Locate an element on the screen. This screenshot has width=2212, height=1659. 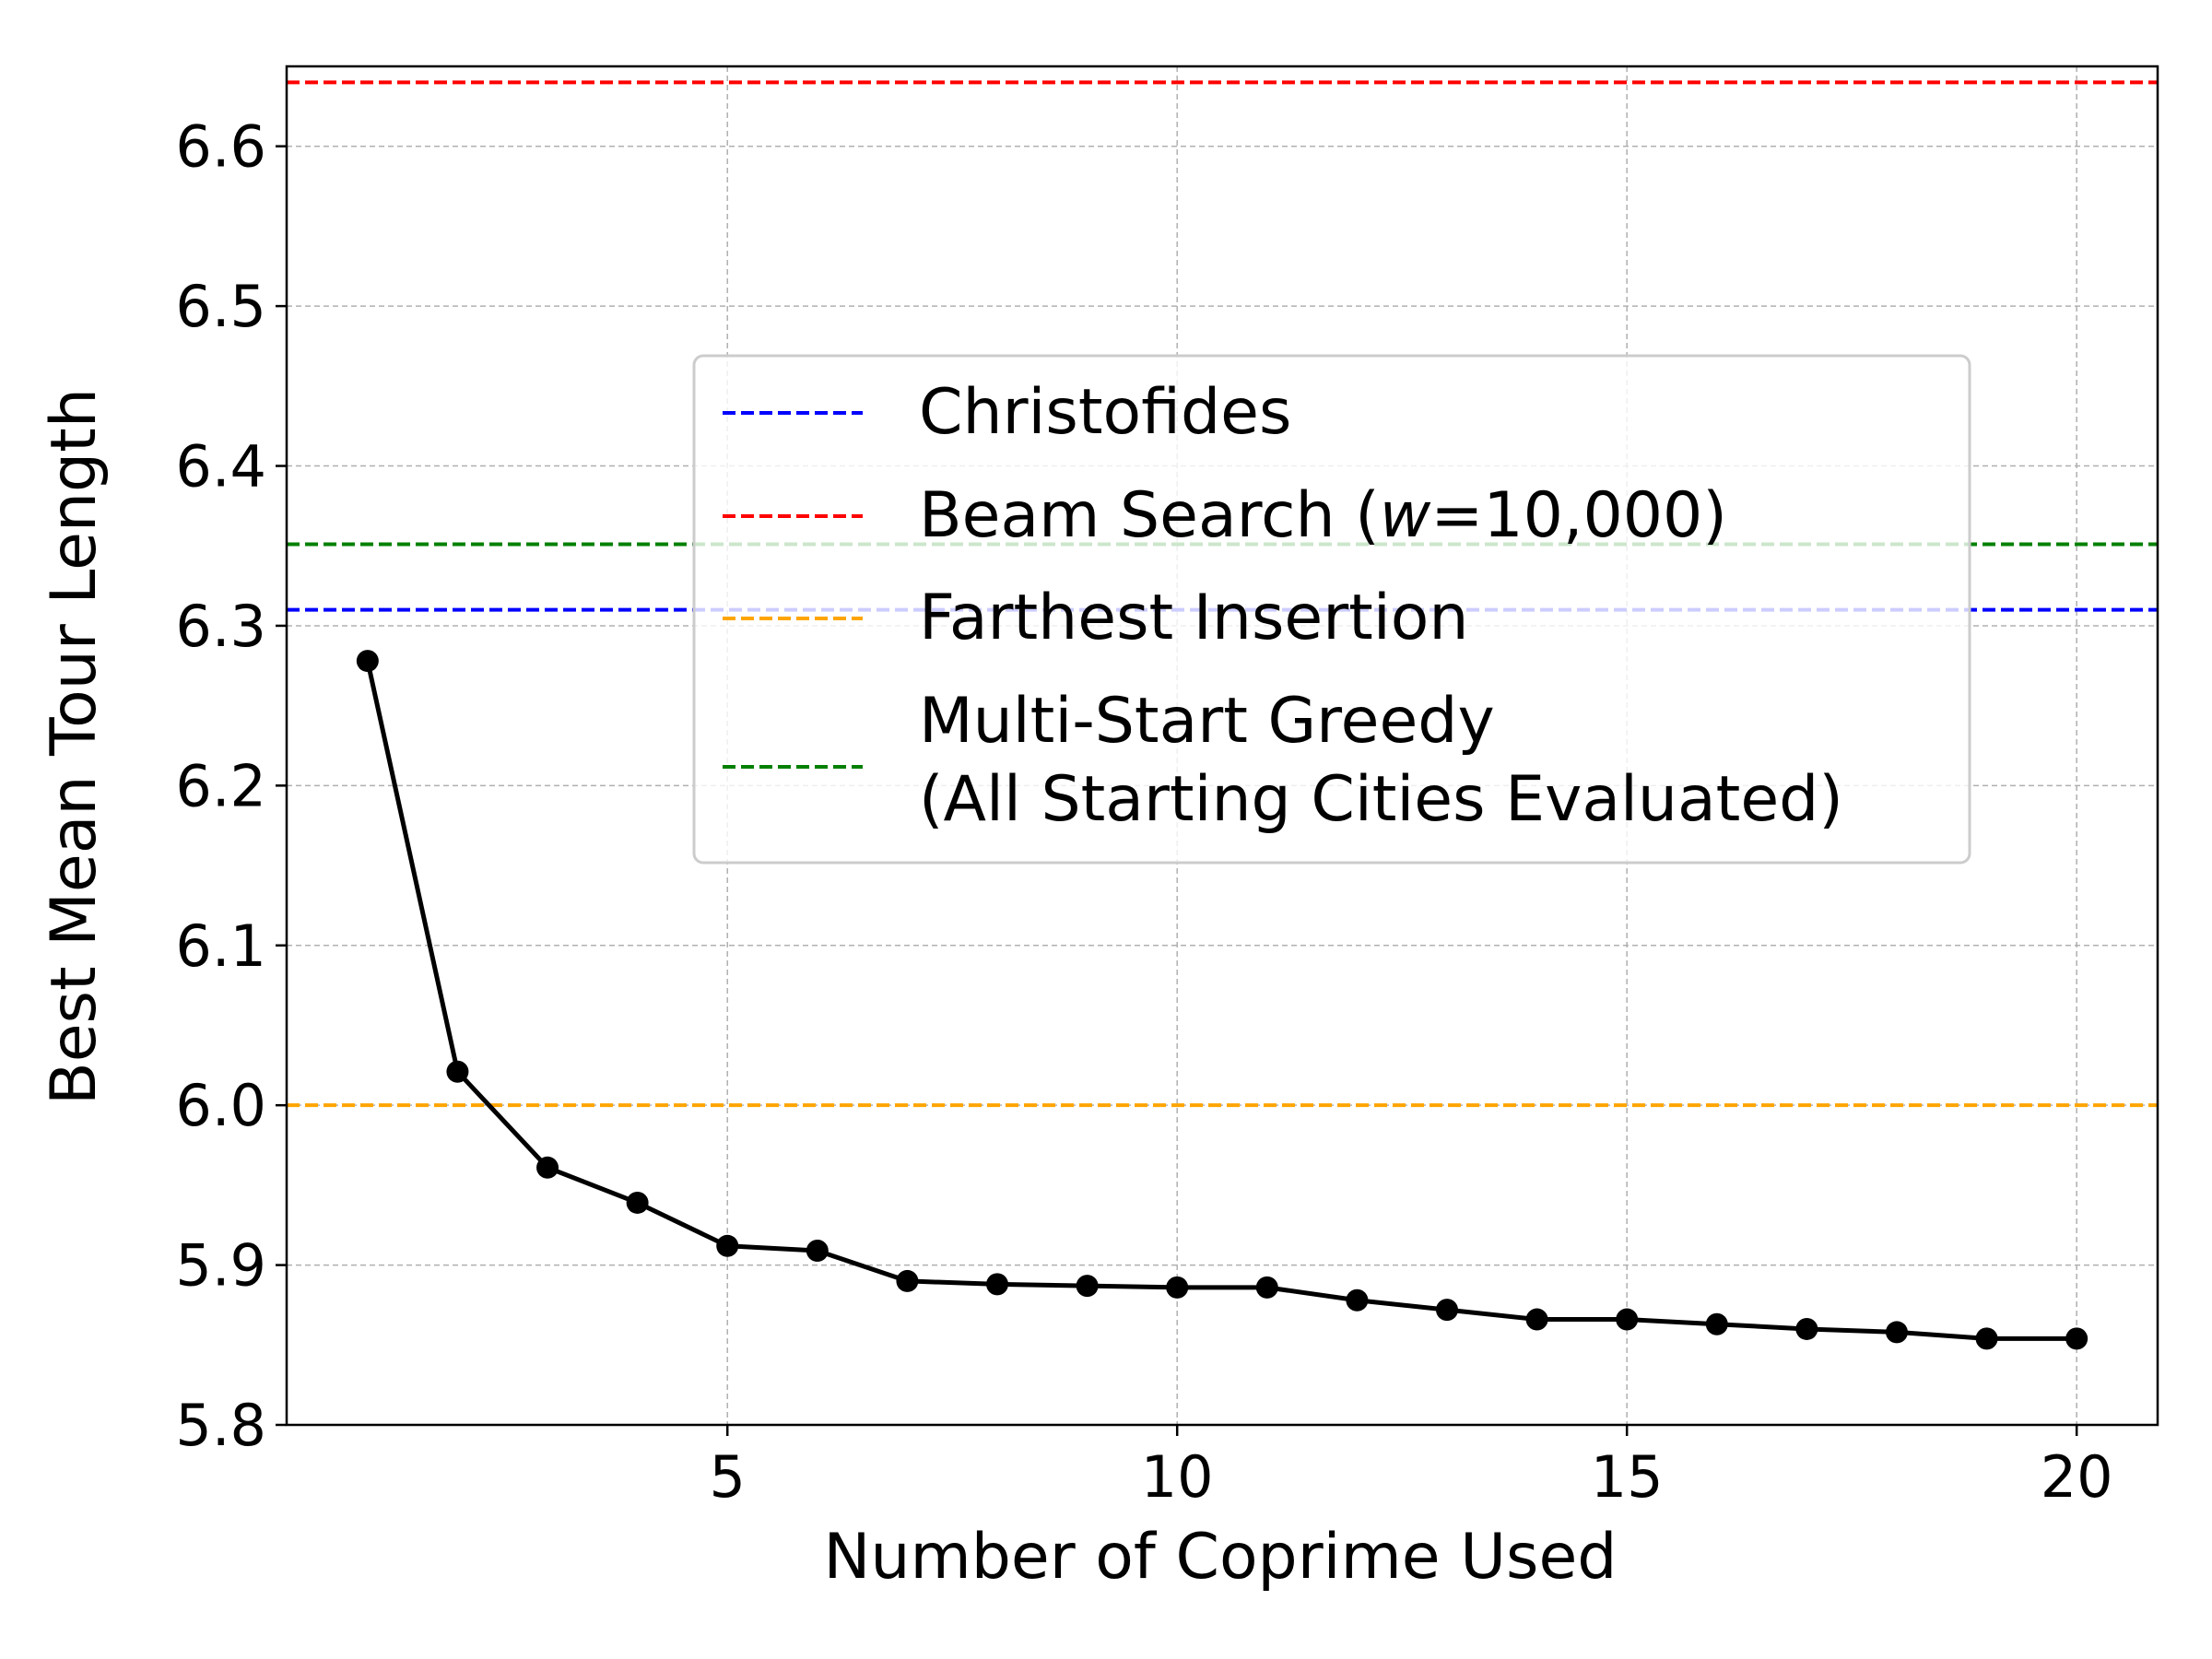
x-tick-label: 5 is located at coordinates (727, 1477).